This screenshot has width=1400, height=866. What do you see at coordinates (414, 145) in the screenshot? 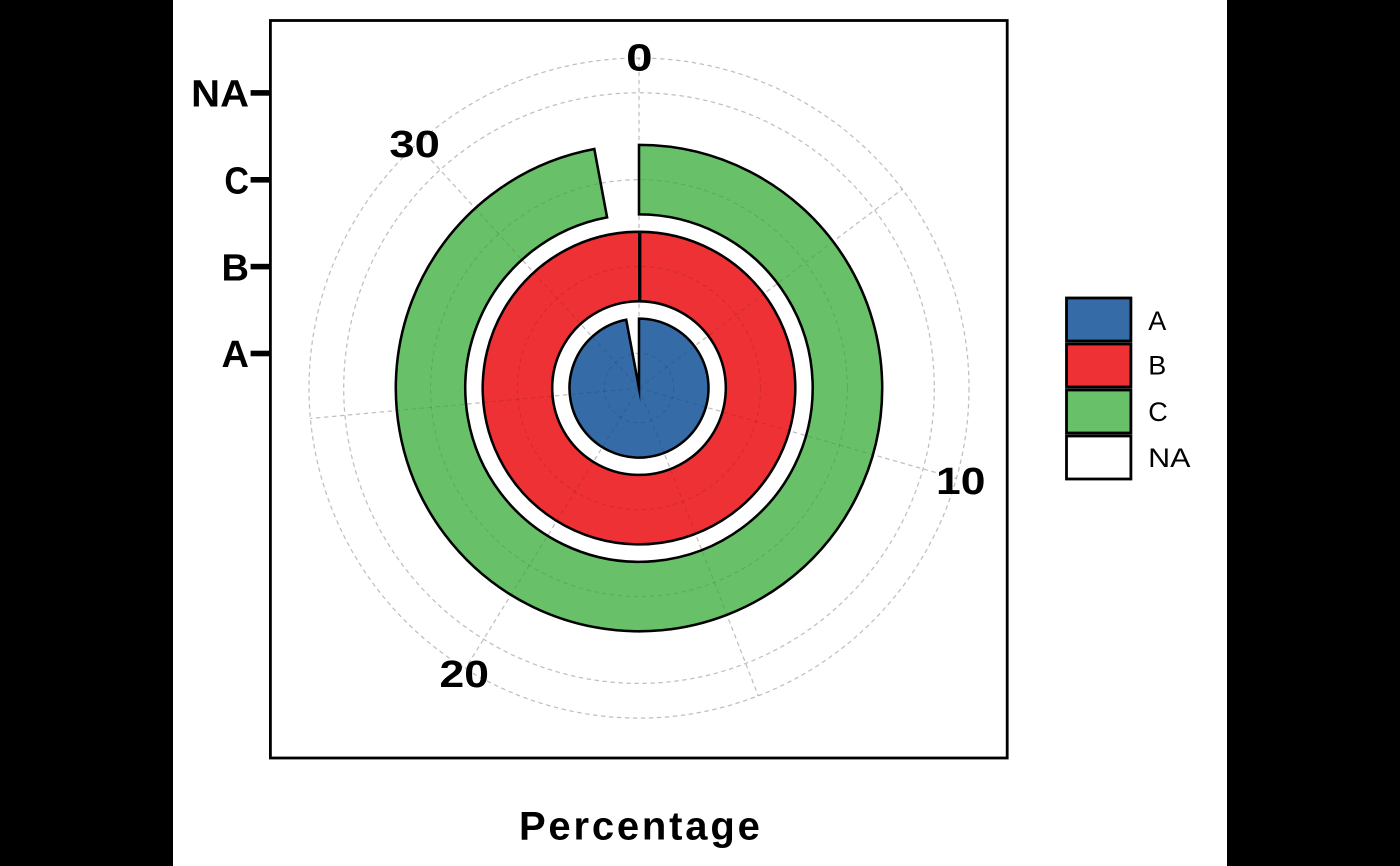
I see `svg-text: 30` at bounding box center [414, 145].